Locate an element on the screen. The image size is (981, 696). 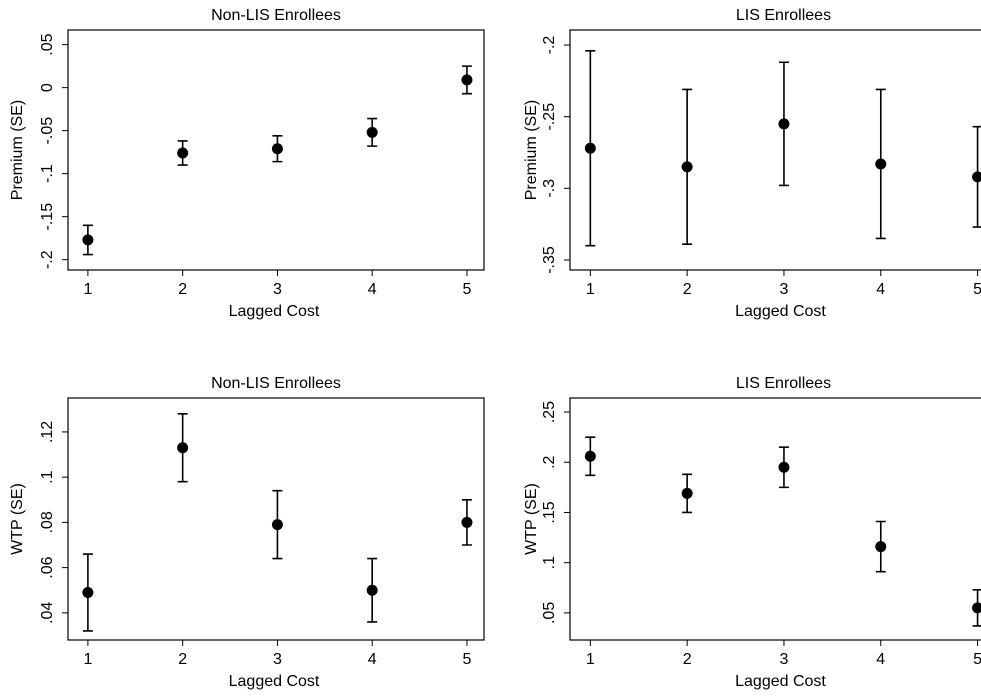
y-tick-label: .25 is located at coordinates (549, 412).